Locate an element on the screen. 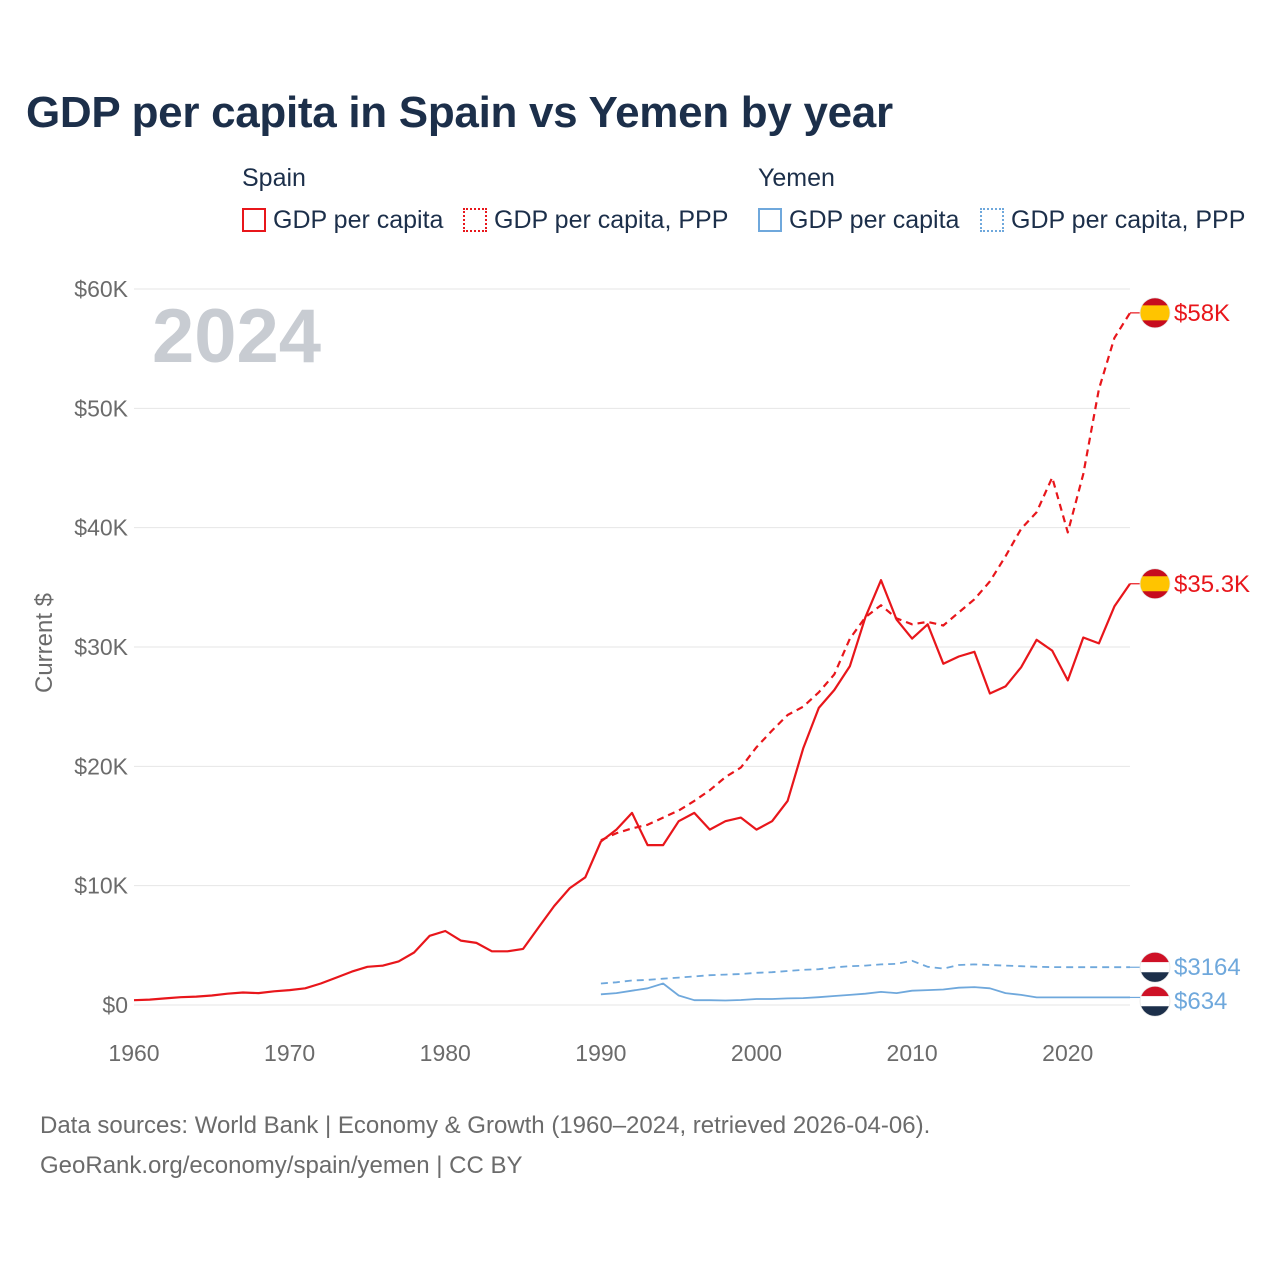 The image size is (1280, 1280). y-tick-label: $0 is located at coordinates (115, 1005).